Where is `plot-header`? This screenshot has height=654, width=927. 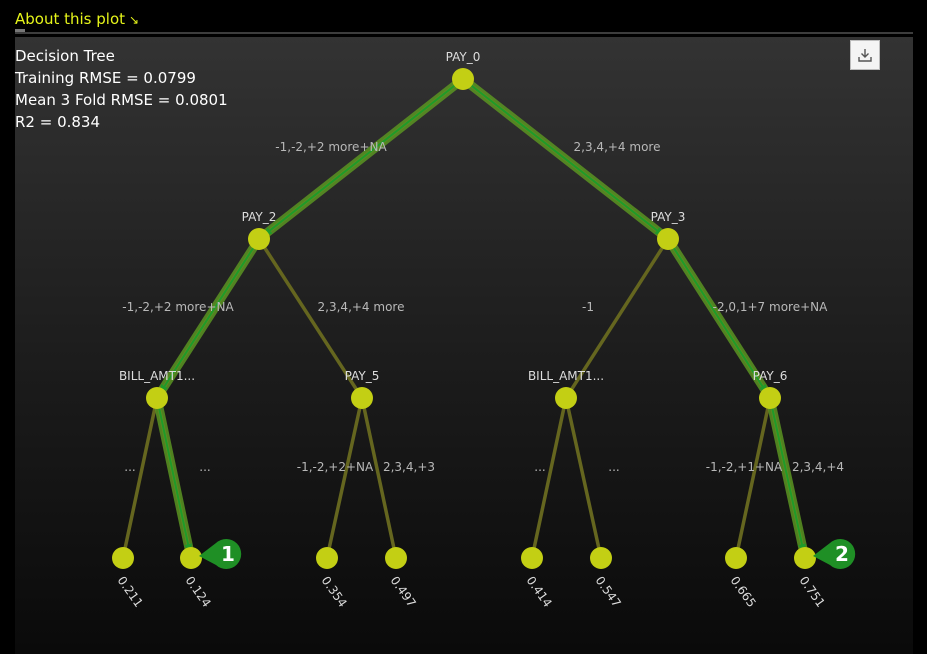
plot-header is located at coordinates (463, 18).